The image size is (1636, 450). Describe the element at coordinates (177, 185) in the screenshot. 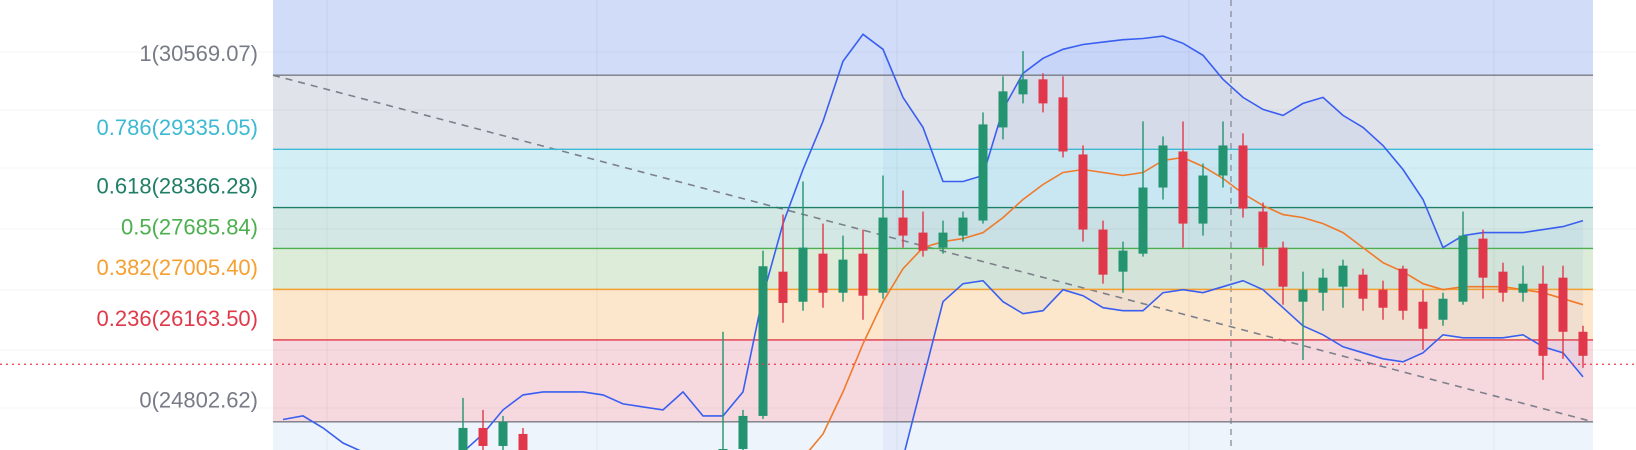

I see `fib-label: 0.618(28366.28)` at that location.